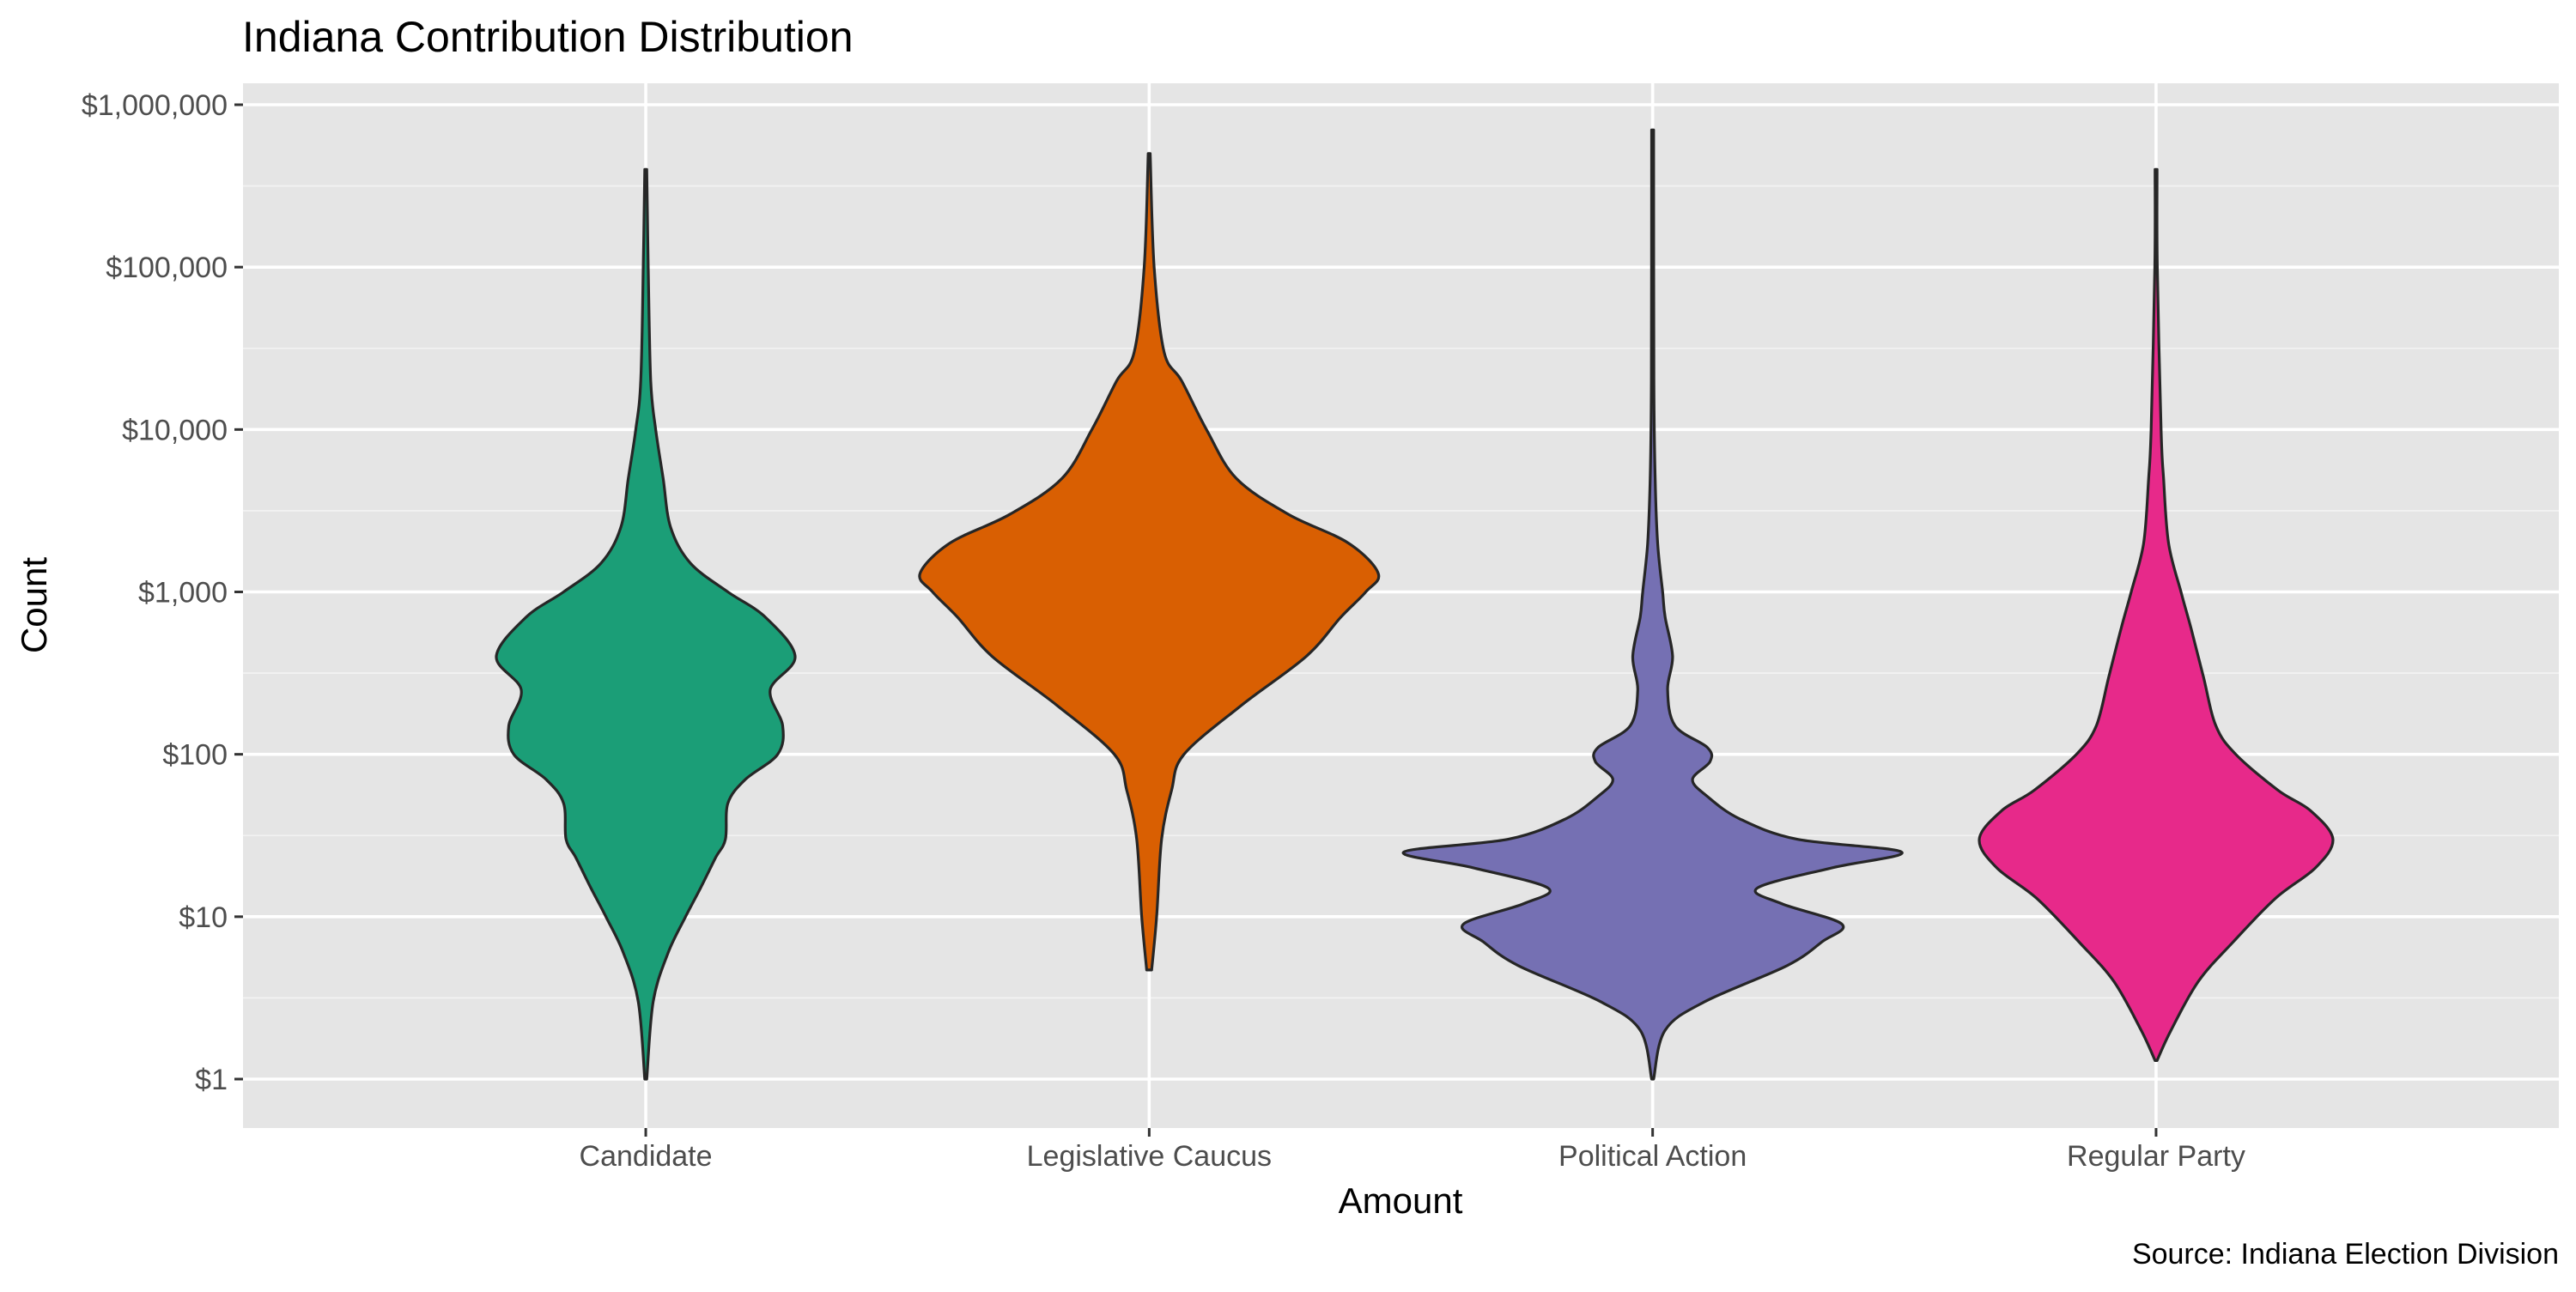  What do you see at coordinates (1149, 1156) in the screenshot?
I see `x-tick-label: Legislative Caucus` at bounding box center [1149, 1156].